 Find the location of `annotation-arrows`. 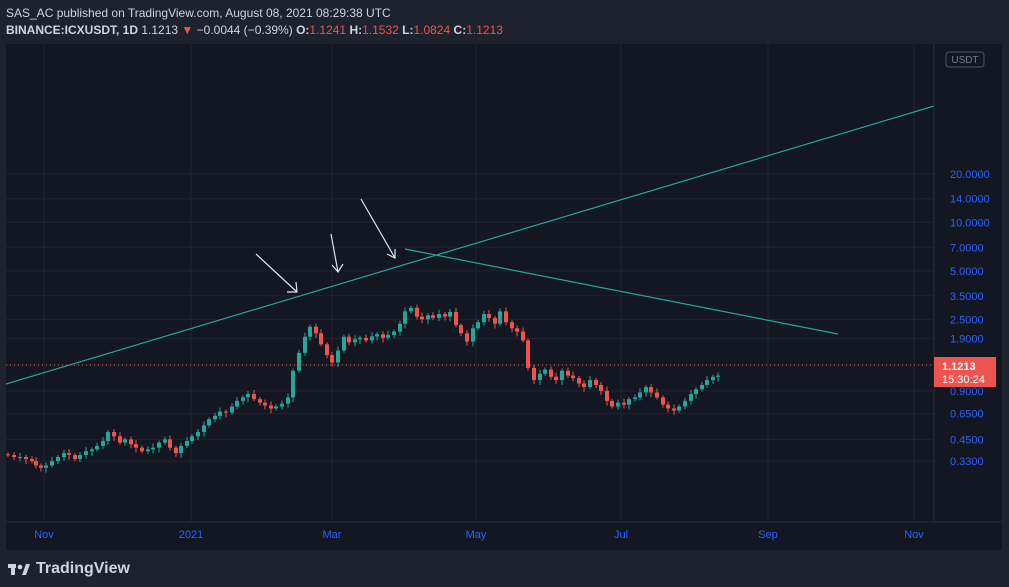

annotation-arrows is located at coordinates (325, 245).